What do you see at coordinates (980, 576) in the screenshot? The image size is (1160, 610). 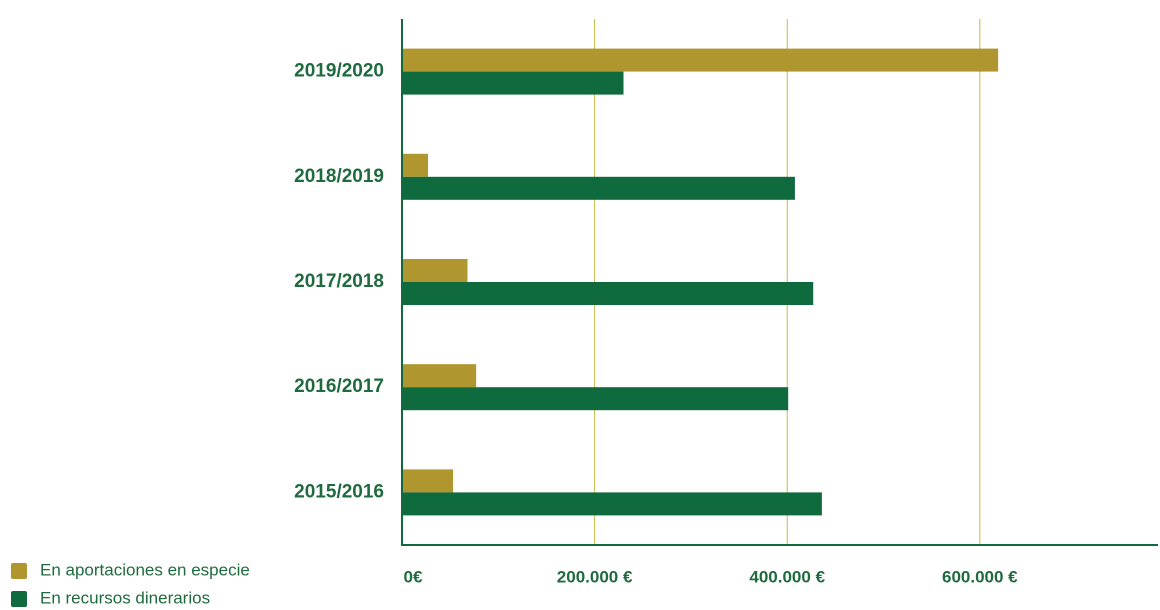 I see `x-tick-label: 600.000 €` at bounding box center [980, 576].